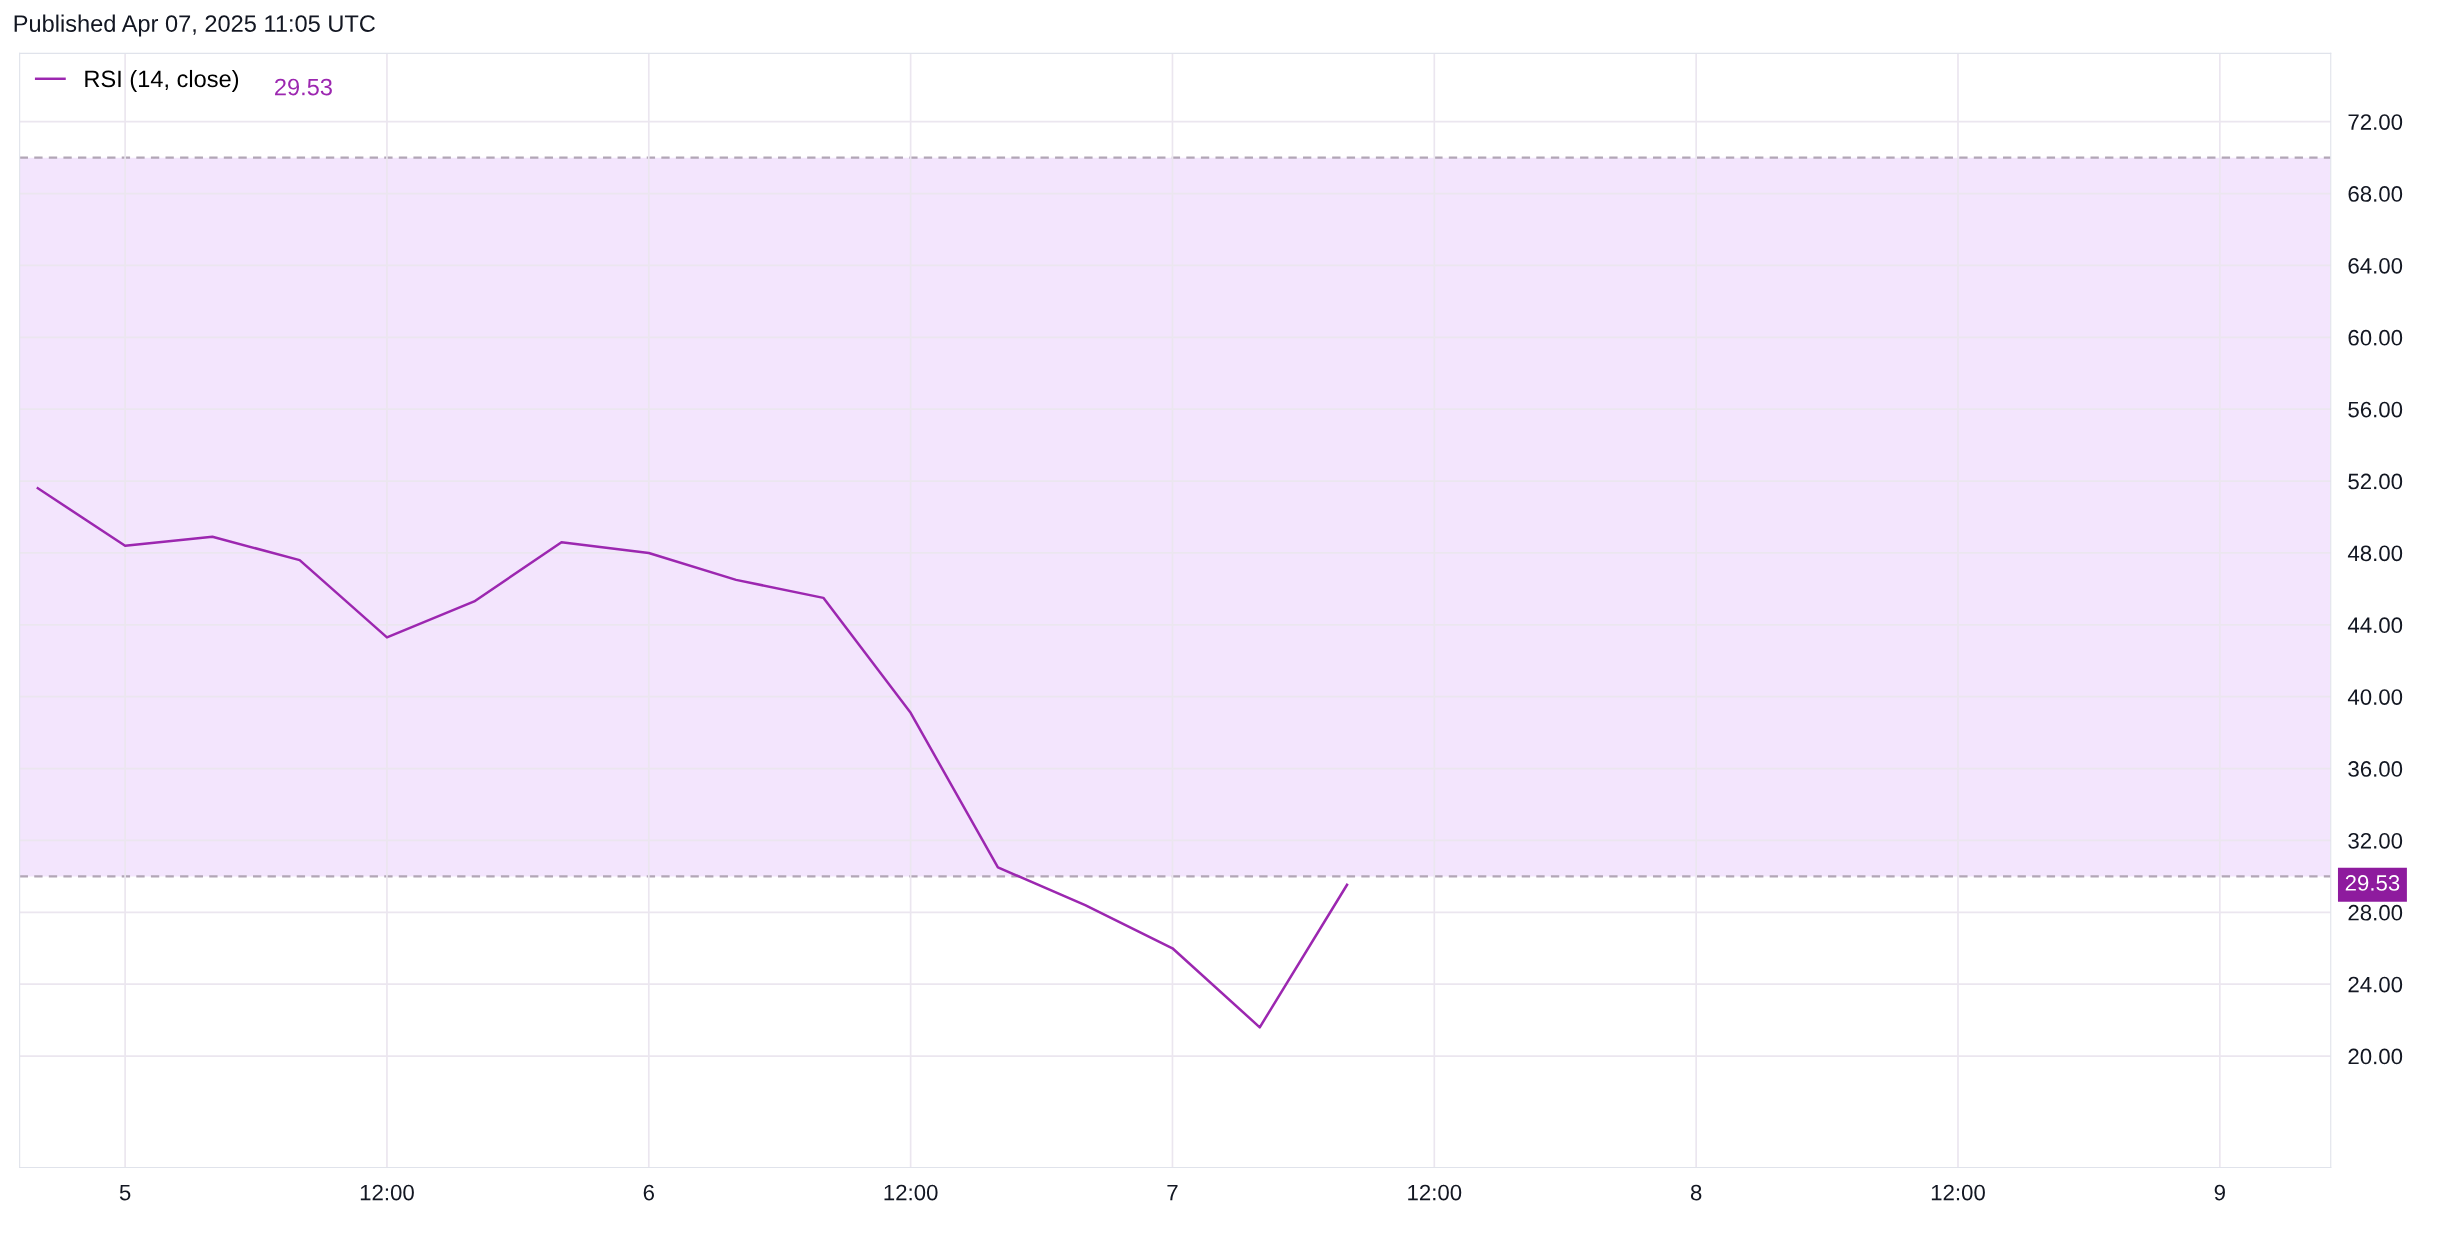 The width and height of the screenshot is (2456, 1242). I want to click on y-tick-label: 28.00, so click(2375, 912).